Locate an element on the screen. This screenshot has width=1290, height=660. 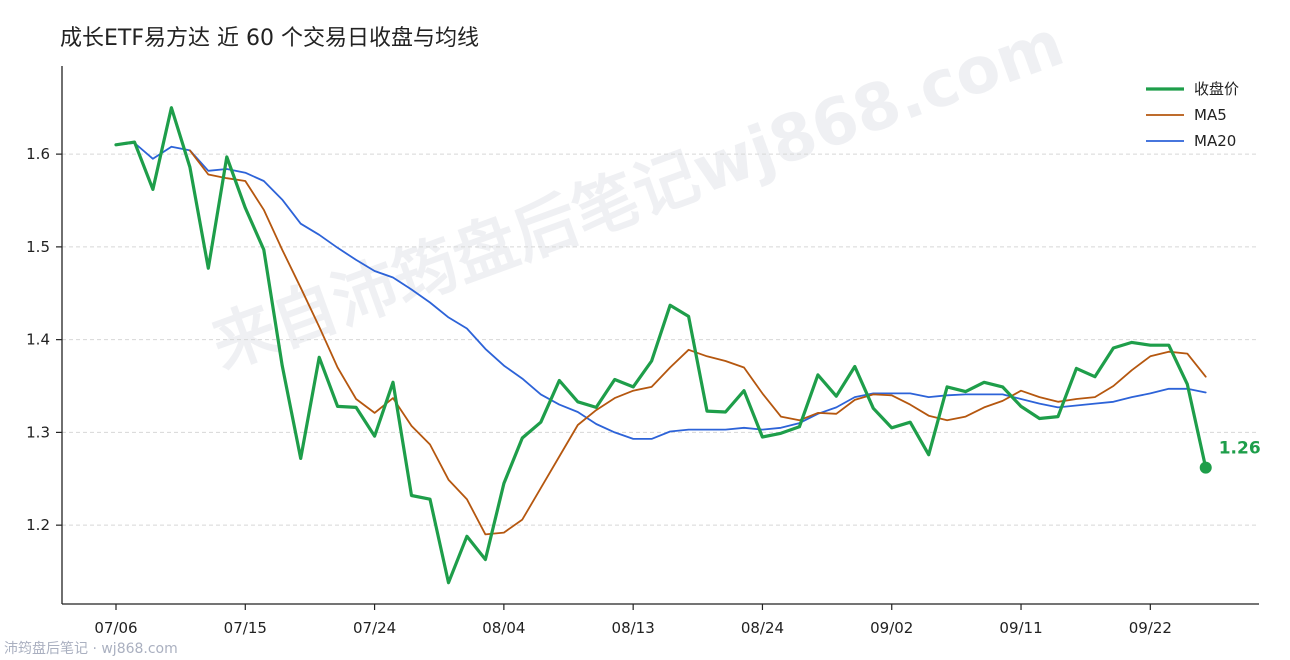
y-axis-ticks: 1.2 1.3 1.4 1.5 1.6 is located at coordinates (44, 339).